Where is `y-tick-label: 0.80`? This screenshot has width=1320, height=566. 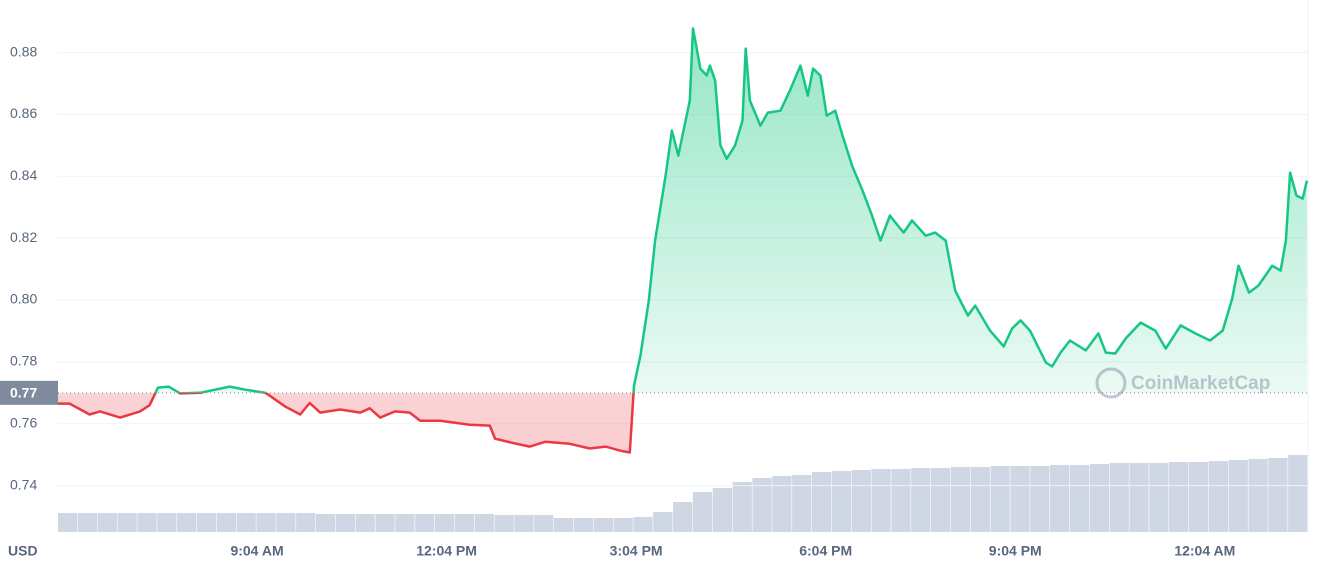
y-tick-label: 0.80 is located at coordinates (23, 299).